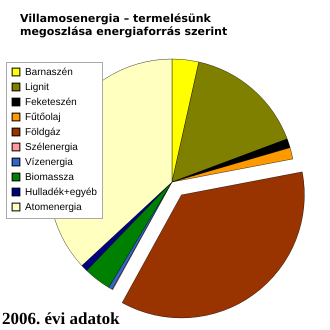 This screenshot has width=330, height=330. Describe the element at coordinates (49, 162) in the screenshot. I see `legend-label: Vízenergia` at that location.